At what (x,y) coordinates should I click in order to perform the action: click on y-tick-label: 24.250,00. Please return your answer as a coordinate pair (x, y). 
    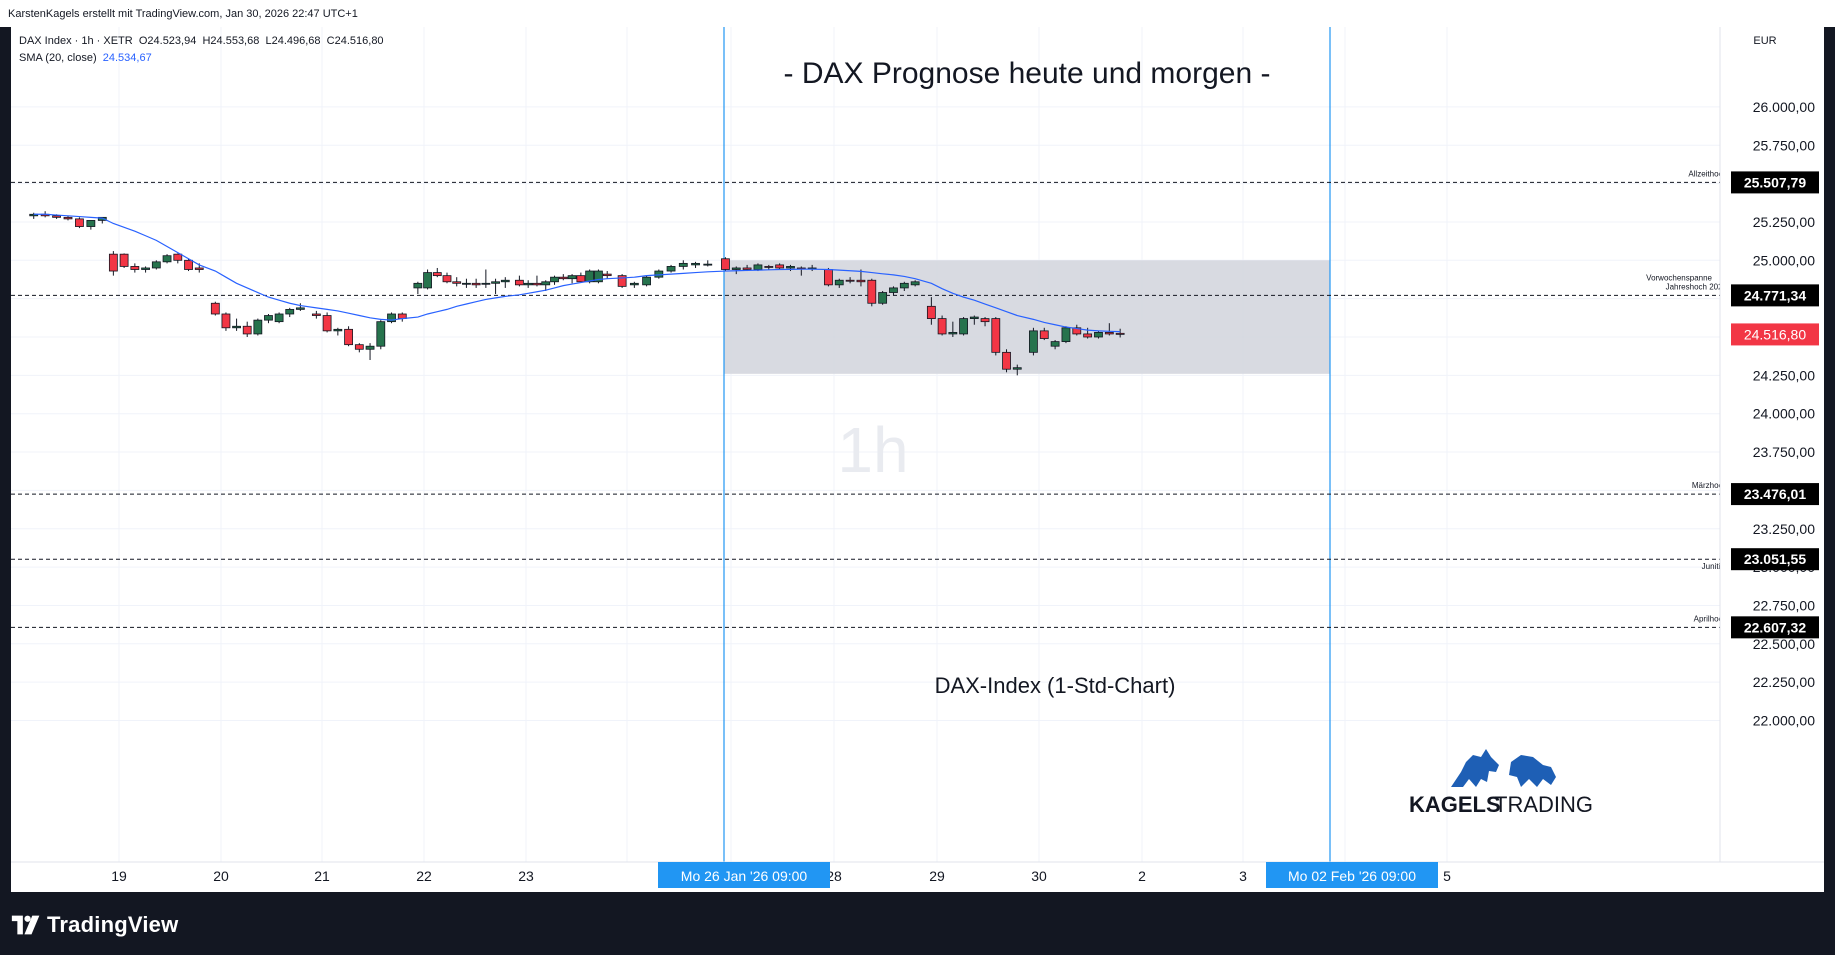
    Looking at the image, I should click on (1784, 375).